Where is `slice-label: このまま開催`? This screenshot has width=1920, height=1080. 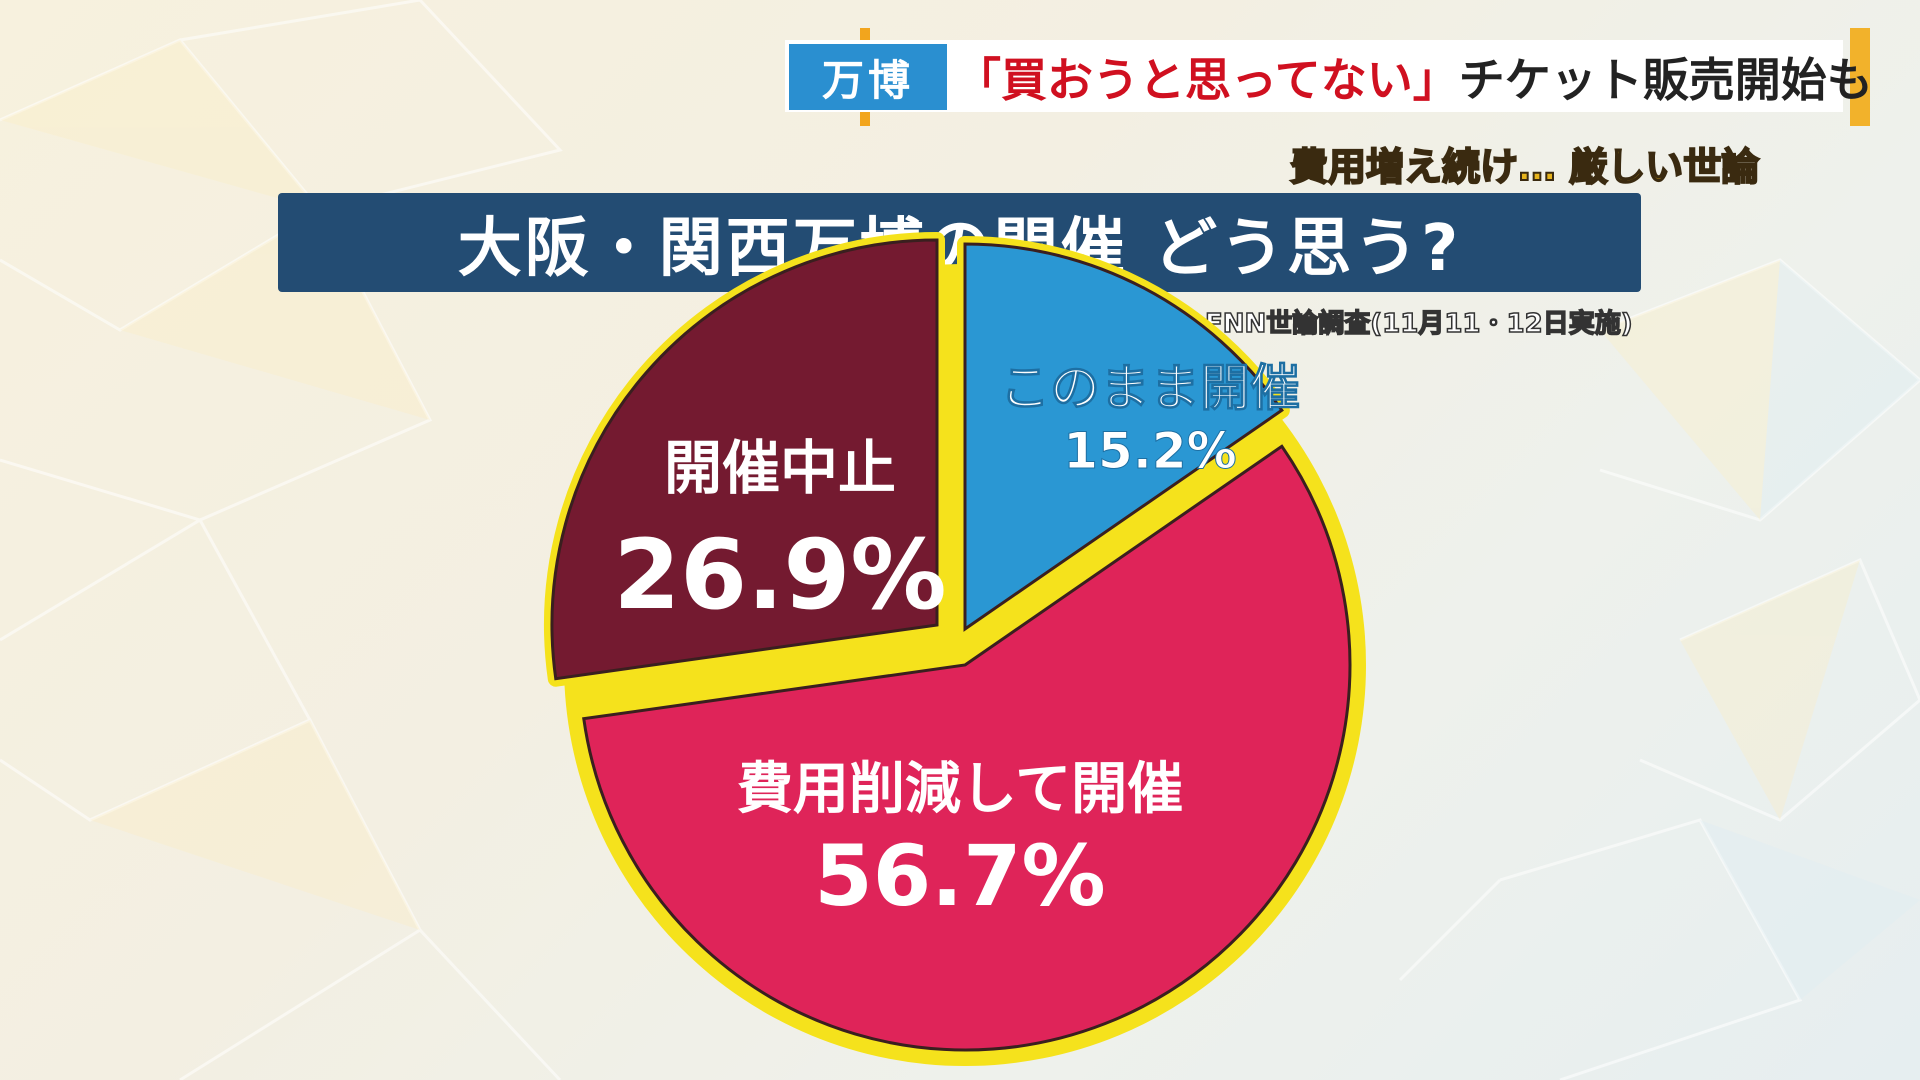 slice-label: このまま開催 is located at coordinates (1150, 388).